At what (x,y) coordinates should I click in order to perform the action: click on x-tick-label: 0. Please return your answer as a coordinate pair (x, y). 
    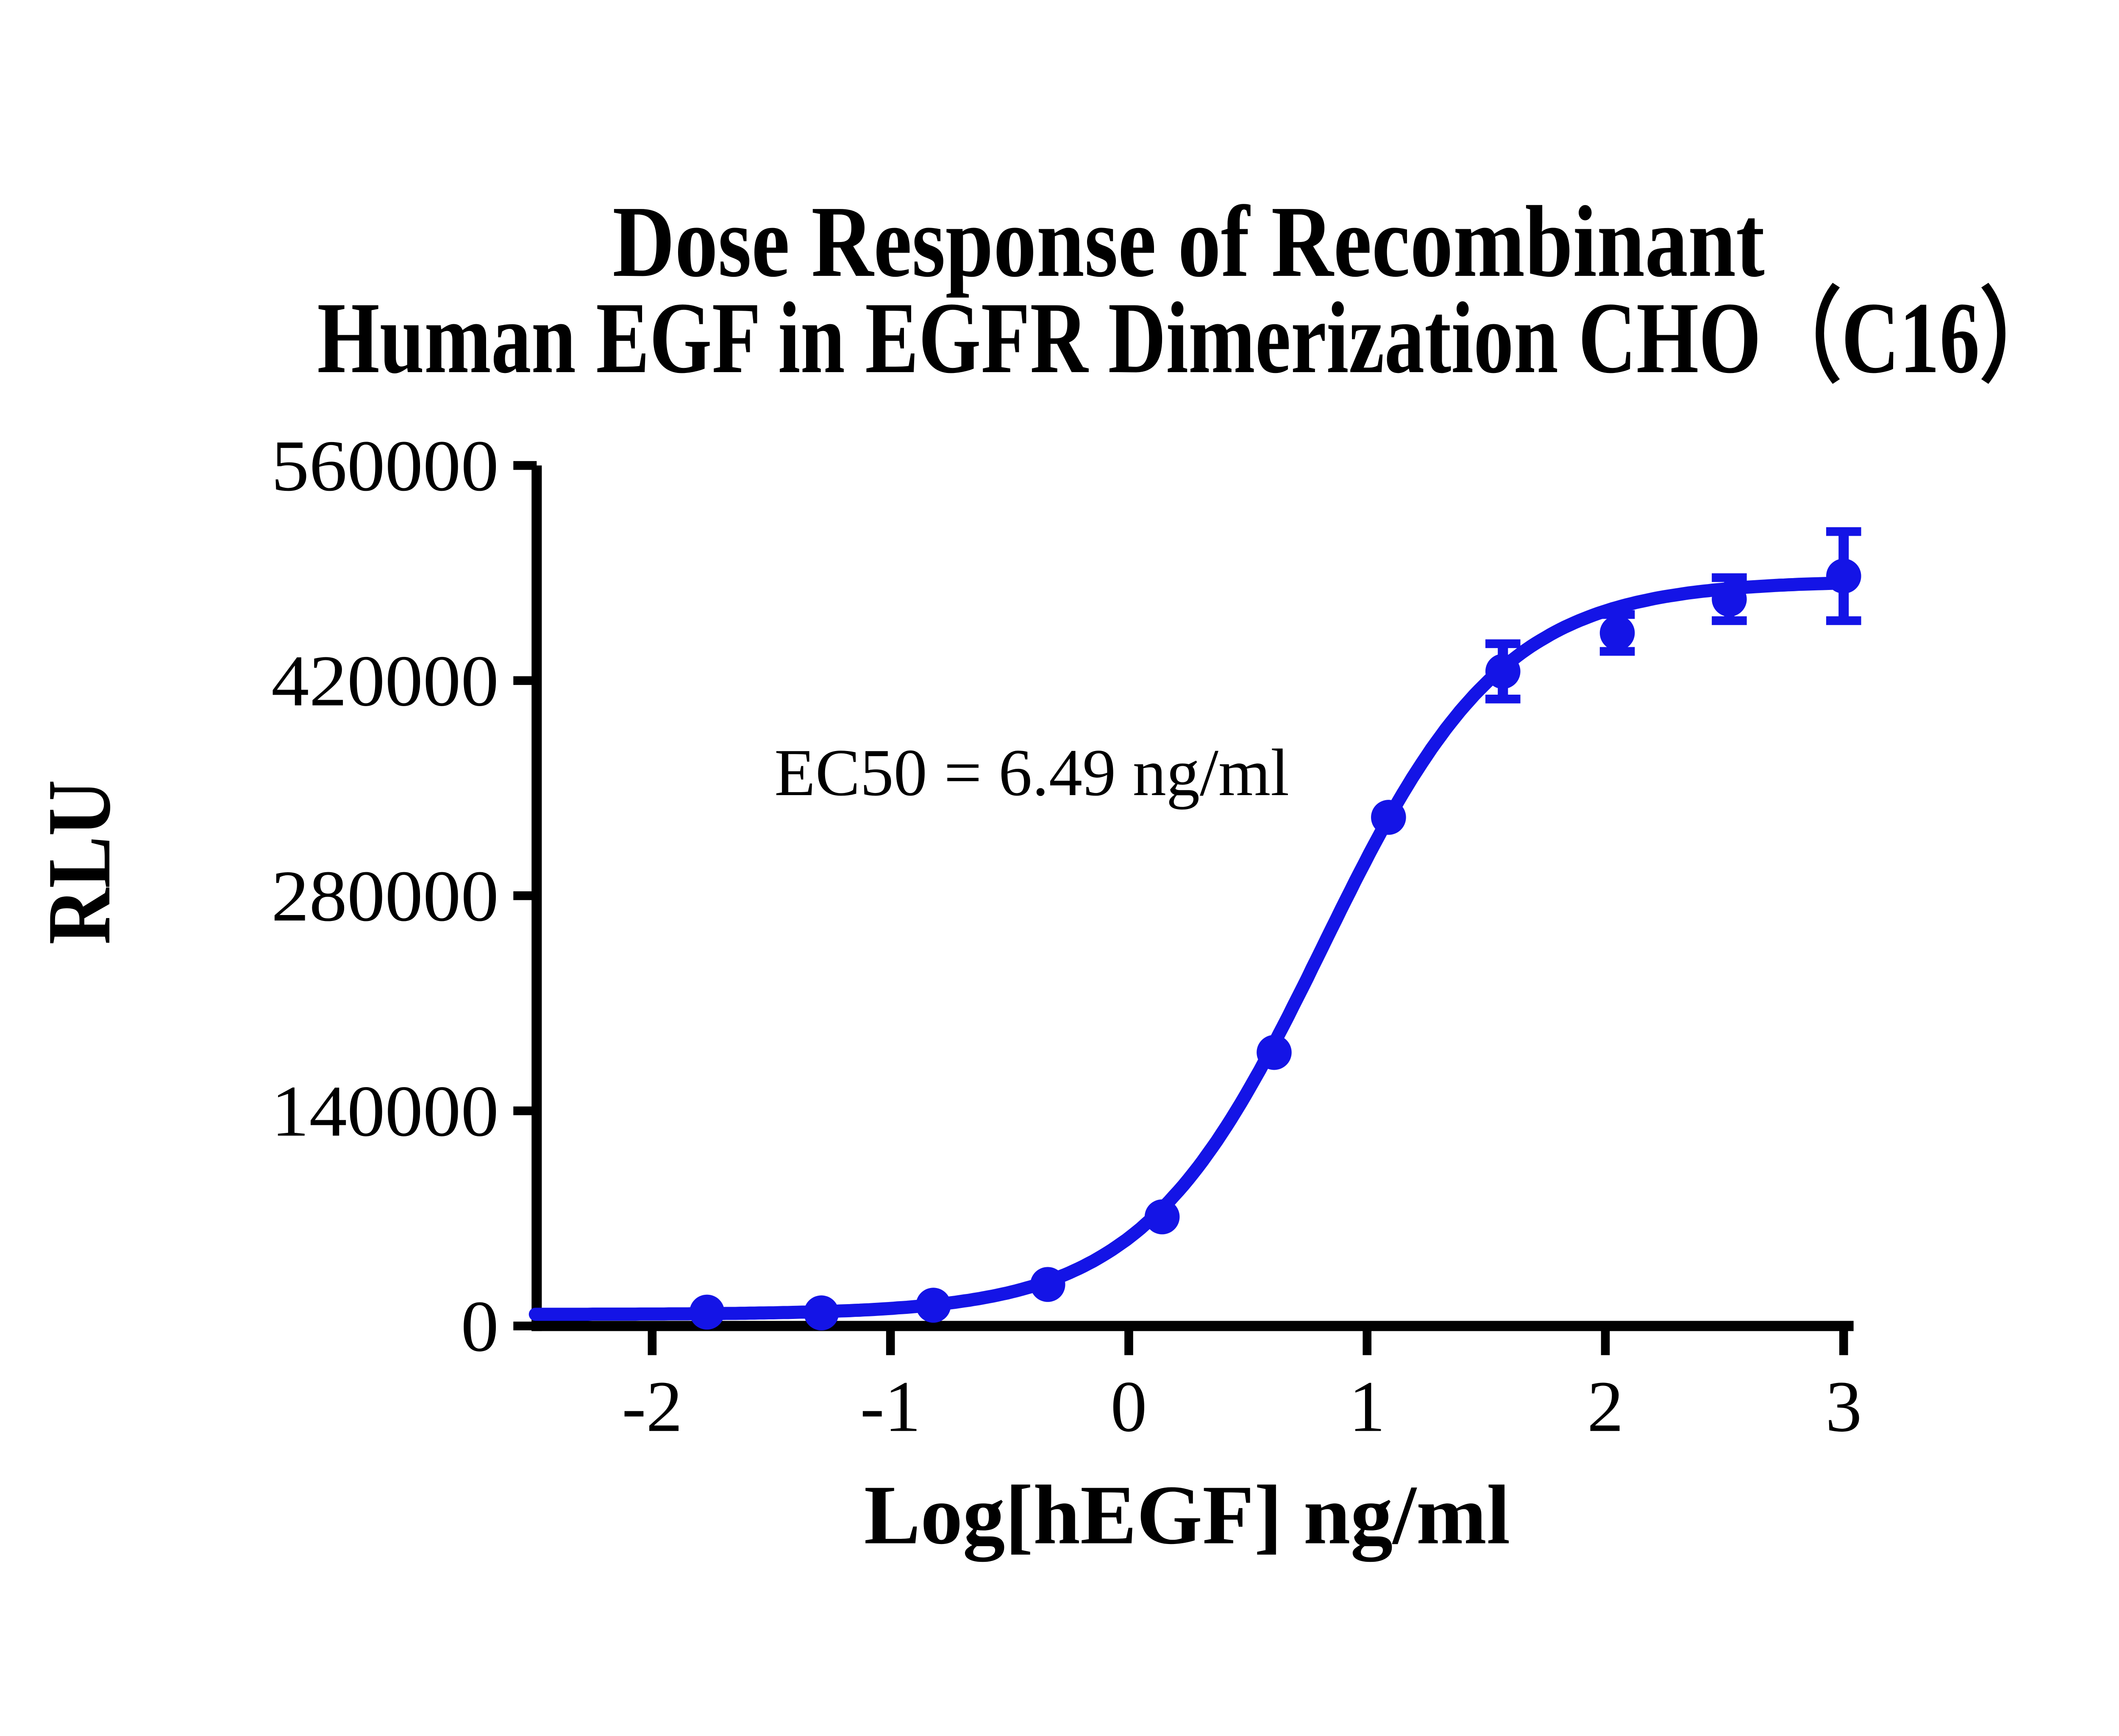
    Looking at the image, I should click on (1128, 1406).